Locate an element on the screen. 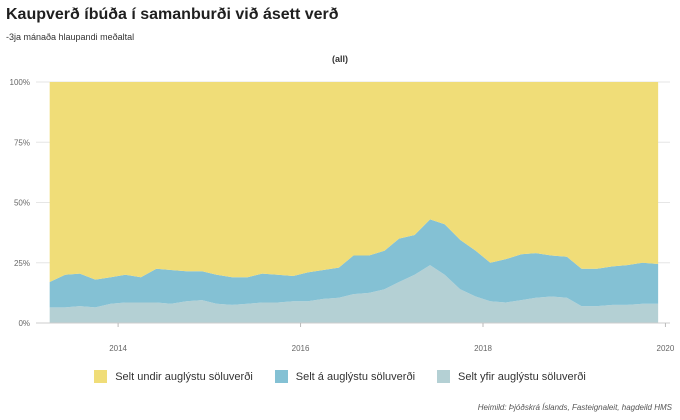  legend-item-over: Selt yfir auglýstu söluverði is located at coordinates (511, 376).